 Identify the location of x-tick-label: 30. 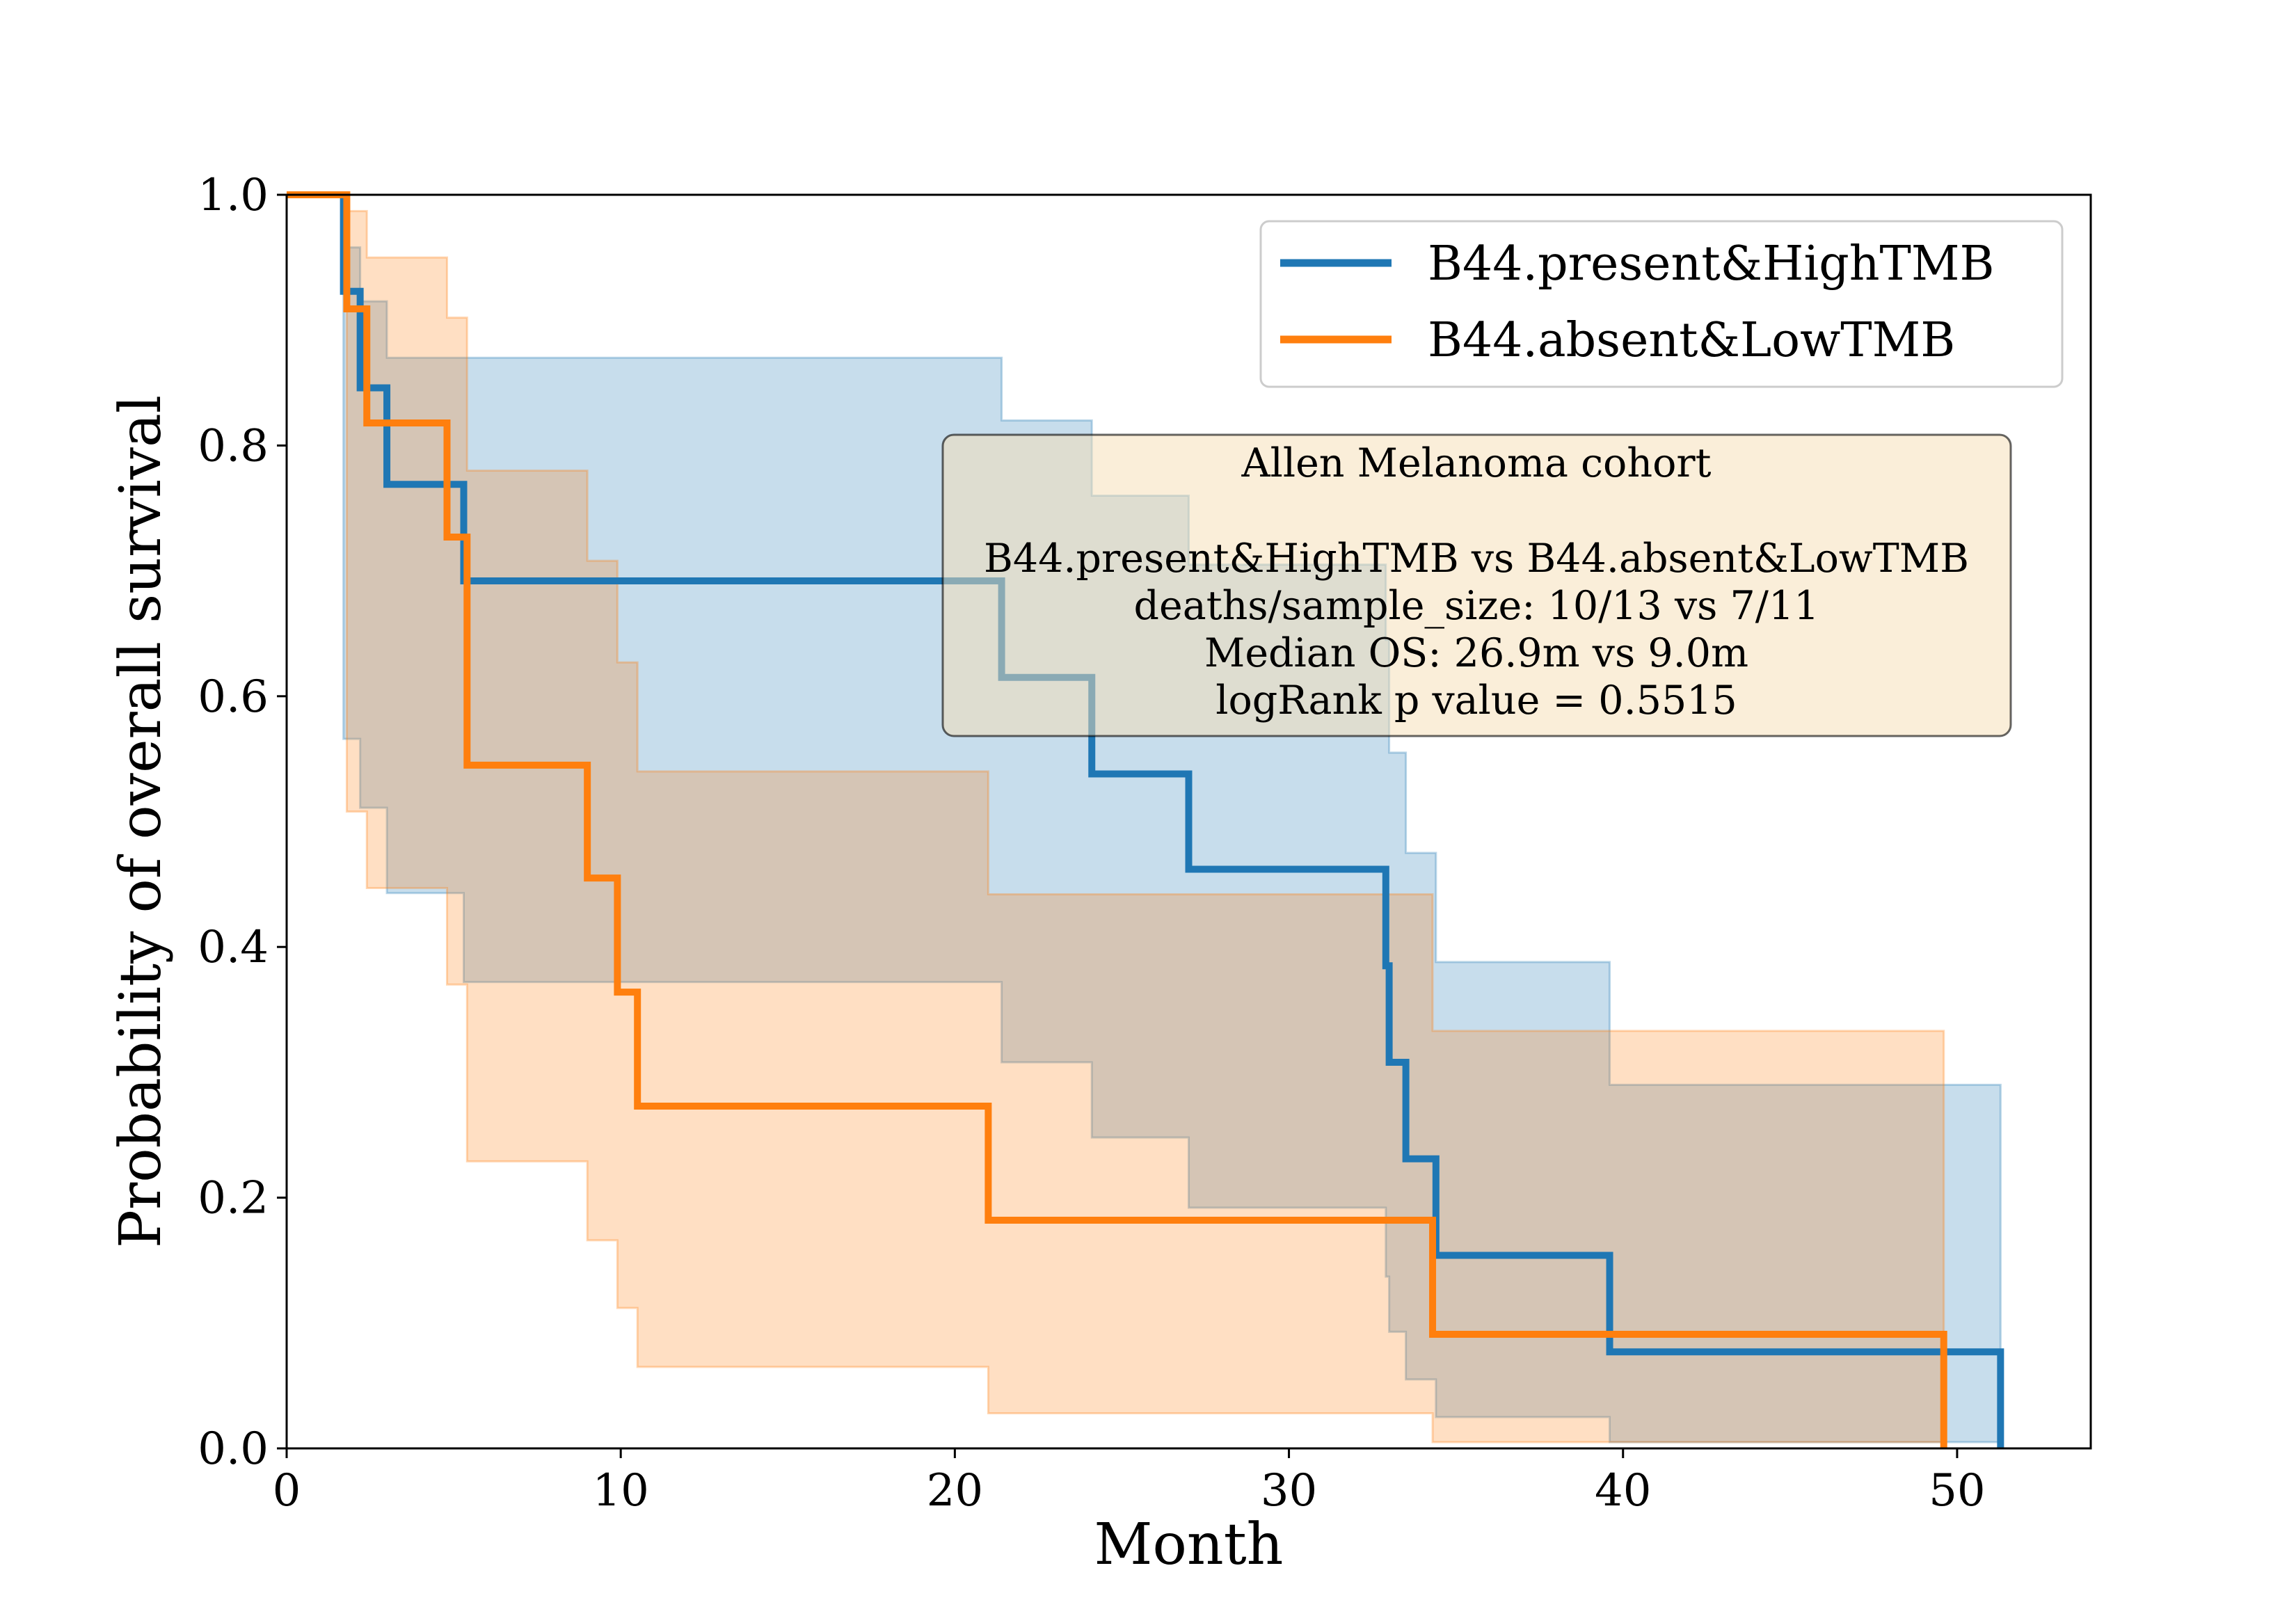
(1289, 1491).